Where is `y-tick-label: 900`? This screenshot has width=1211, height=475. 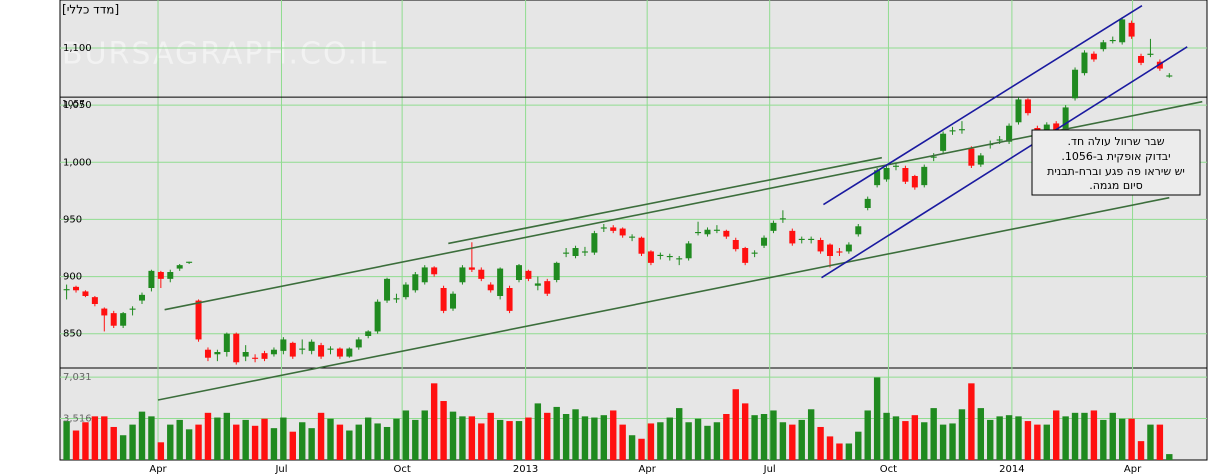
y-tick-label: 900 is located at coordinates (72, 277).